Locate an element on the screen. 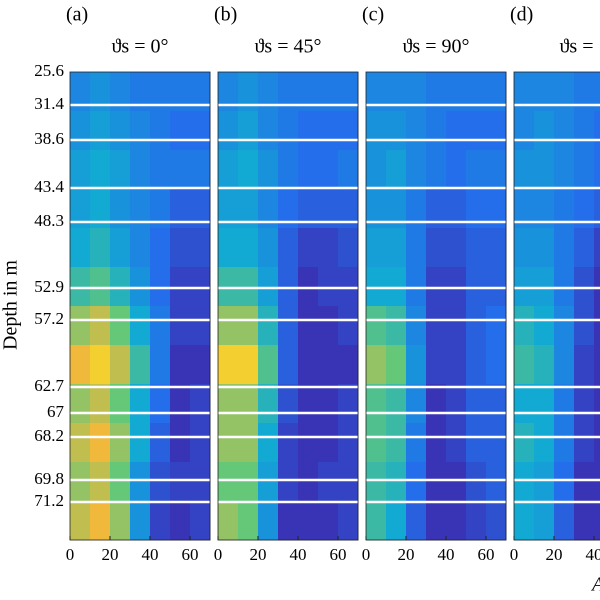 Image resolution: width=600 pixels, height=600 pixels. y-tick-label: 43.4 is located at coordinates (49, 186).